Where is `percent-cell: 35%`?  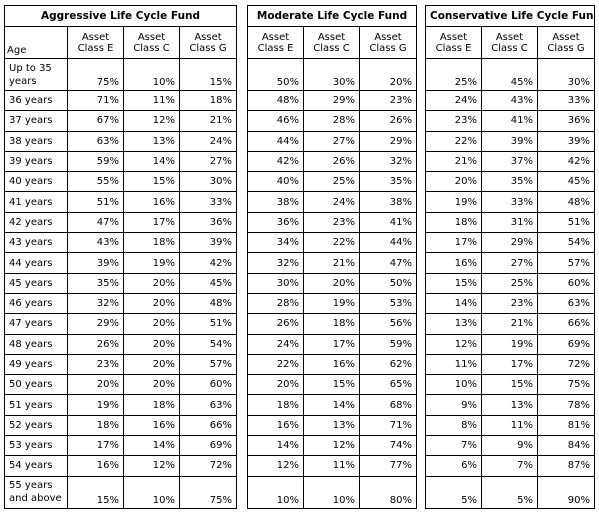
percent-cell: 35% is located at coordinates (509, 182).